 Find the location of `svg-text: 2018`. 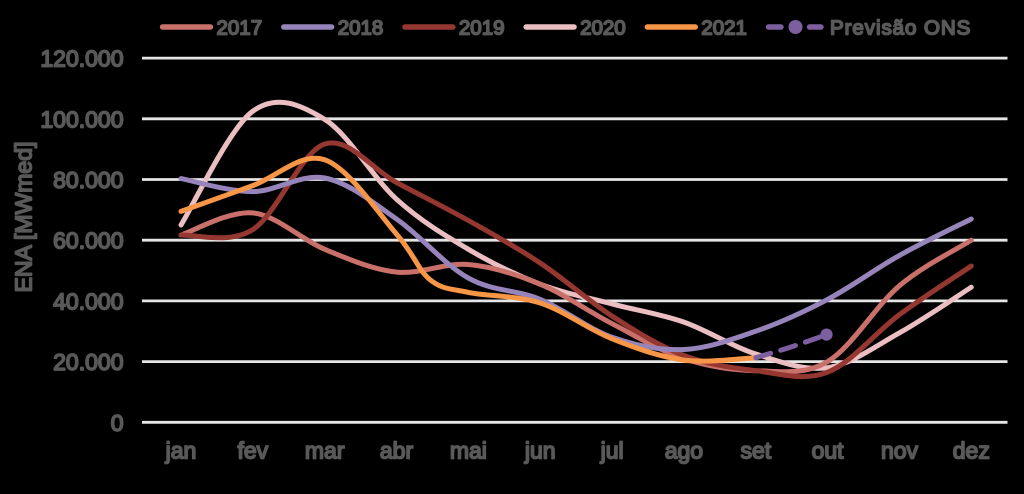

svg-text: 2018 is located at coordinates (361, 28).